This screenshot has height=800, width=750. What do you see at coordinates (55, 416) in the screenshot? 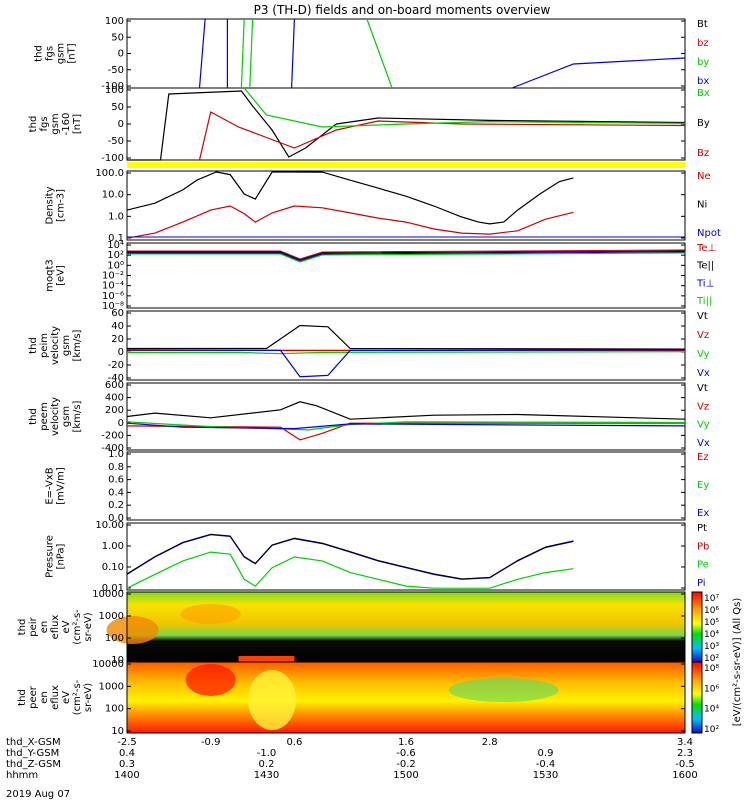
I see `y-axis-label-line: velocity` at bounding box center [55, 416].